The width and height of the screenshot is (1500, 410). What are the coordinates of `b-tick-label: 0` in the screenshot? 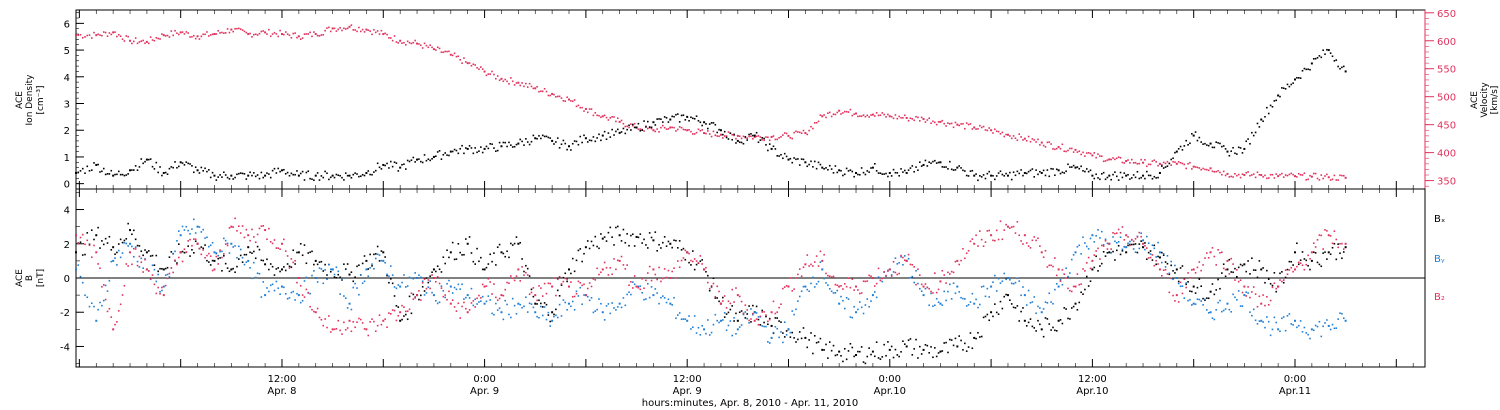 It's located at (67, 279).